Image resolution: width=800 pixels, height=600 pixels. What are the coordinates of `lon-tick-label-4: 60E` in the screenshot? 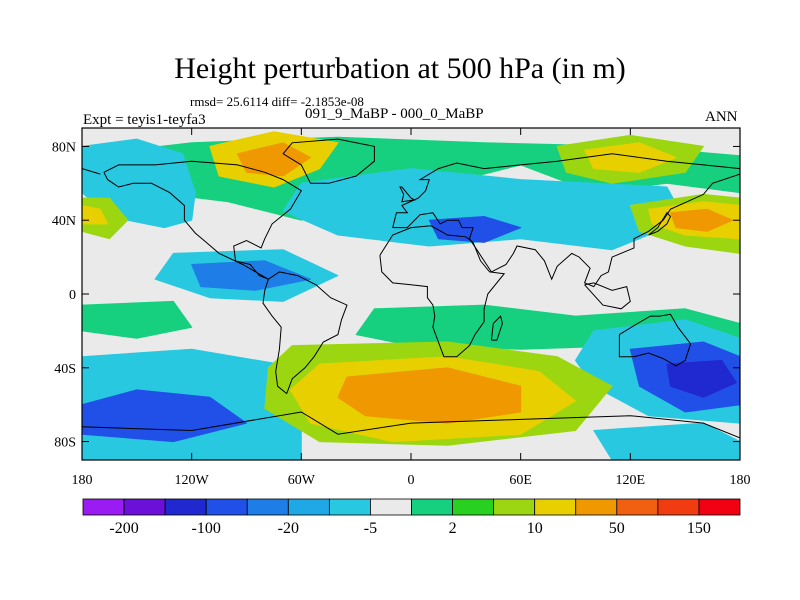 It's located at (520, 480).